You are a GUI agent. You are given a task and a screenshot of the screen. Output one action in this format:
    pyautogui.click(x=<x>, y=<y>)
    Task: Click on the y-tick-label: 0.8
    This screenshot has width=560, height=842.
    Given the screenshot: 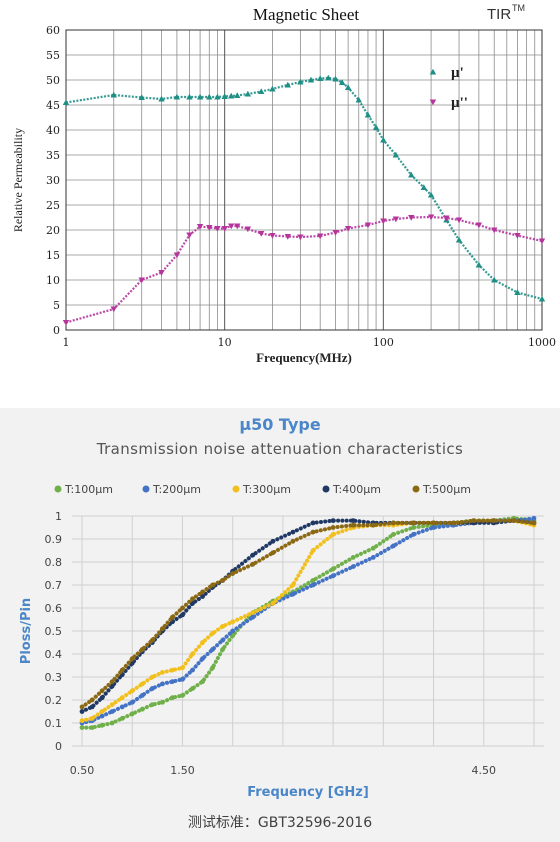 What is the action you would take?
    pyautogui.click(x=54, y=562)
    